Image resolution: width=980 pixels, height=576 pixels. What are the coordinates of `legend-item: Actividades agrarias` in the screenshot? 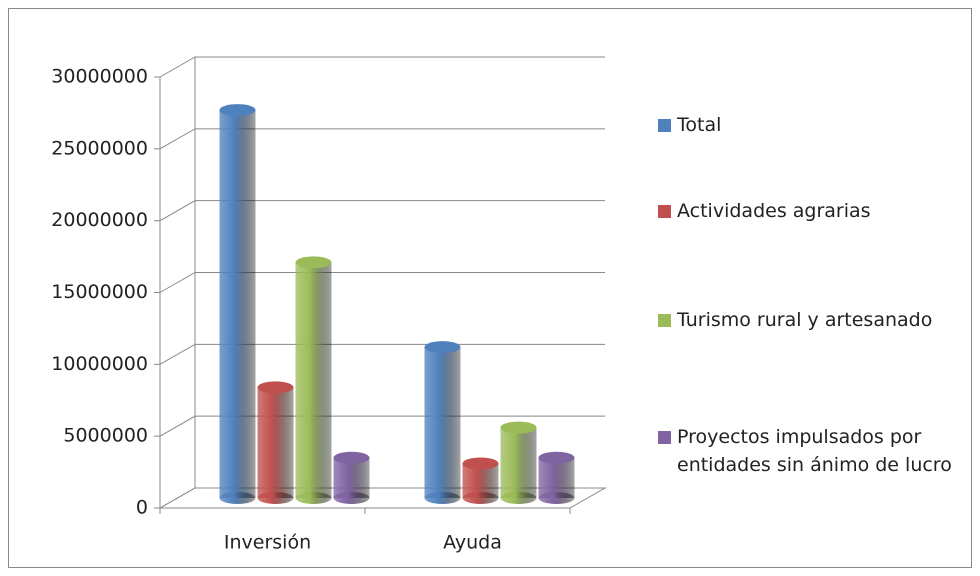 It's located at (813, 211).